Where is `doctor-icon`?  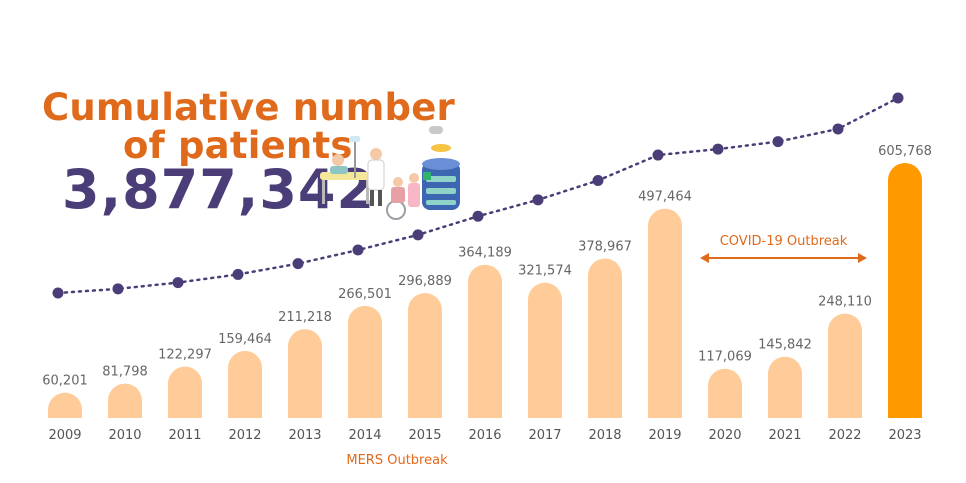
doctor-icon is located at coordinates (376, 154).